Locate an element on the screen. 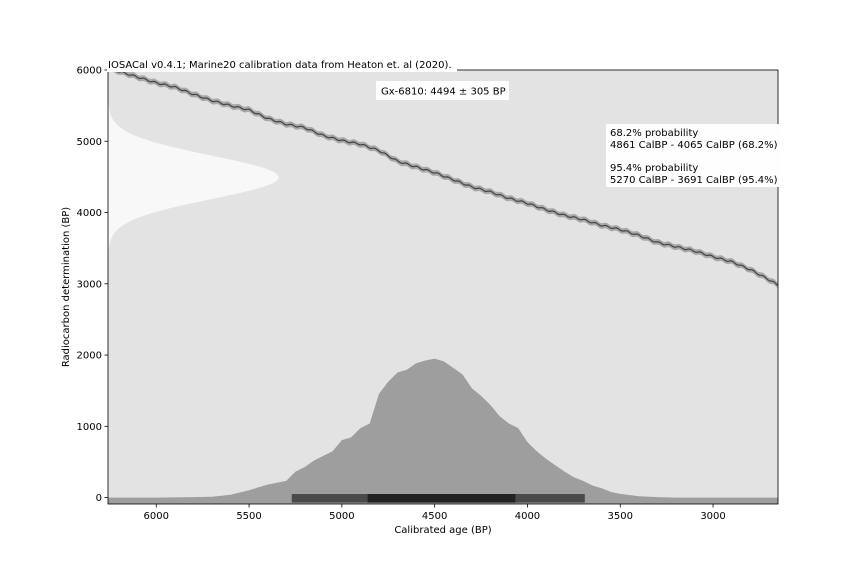 The width and height of the screenshot is (864, 576). y-tick-label: 1000 is located at coordinates (89, 427).